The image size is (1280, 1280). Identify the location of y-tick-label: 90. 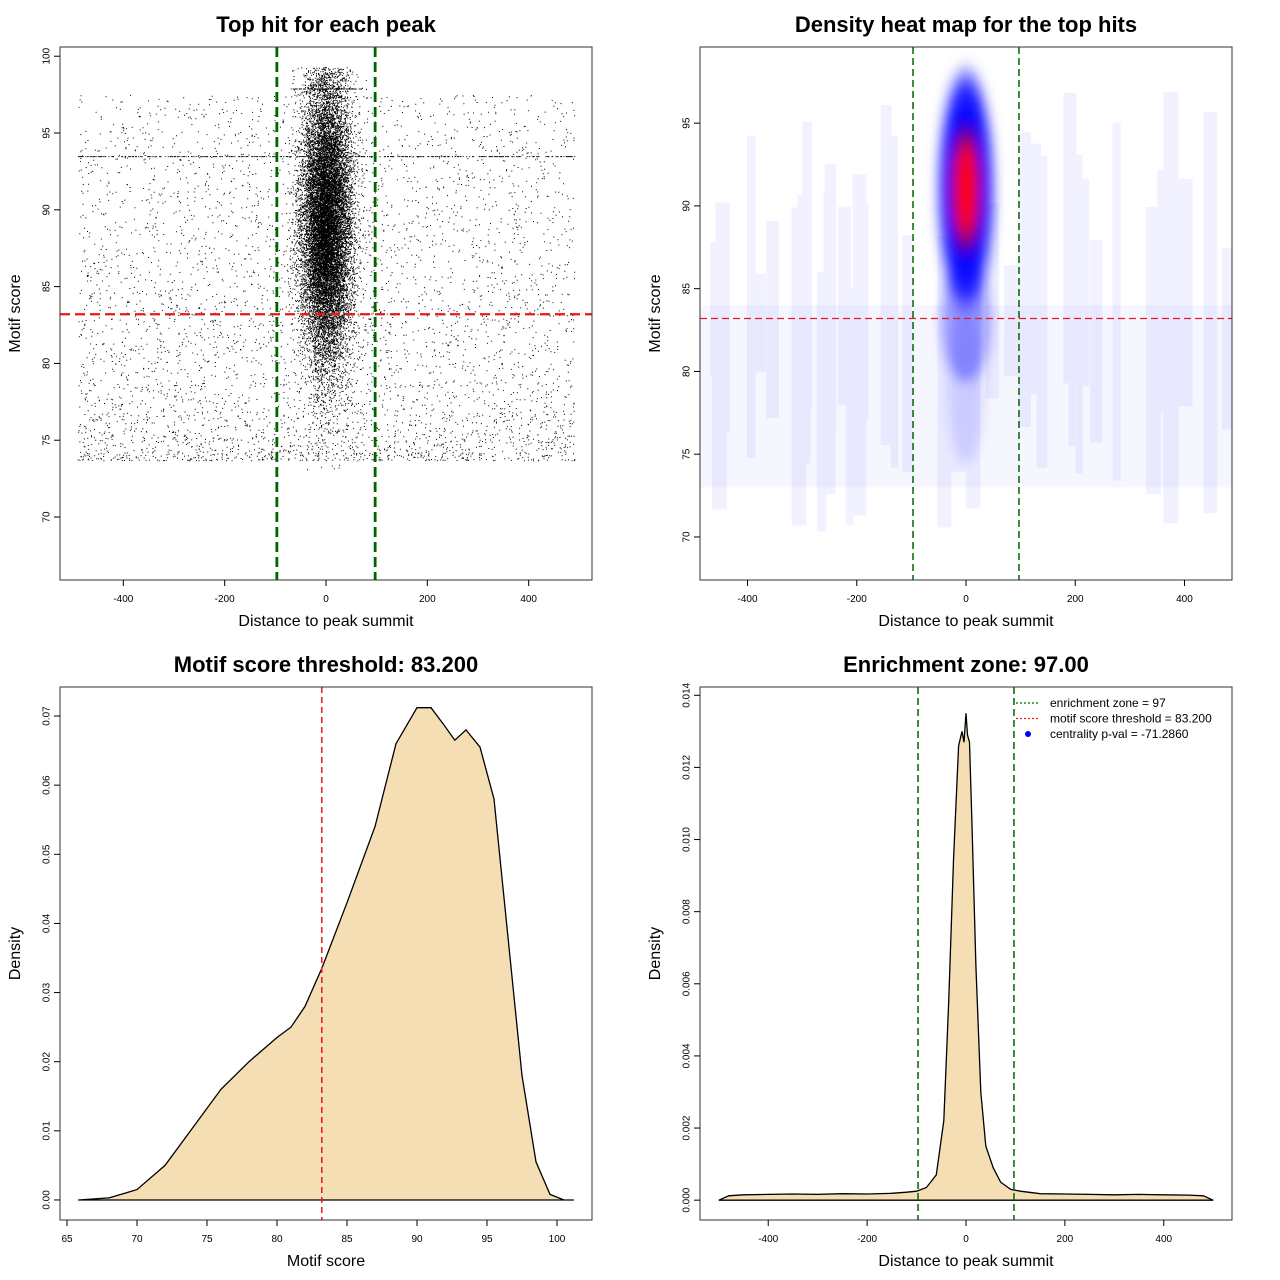
(687, 206).